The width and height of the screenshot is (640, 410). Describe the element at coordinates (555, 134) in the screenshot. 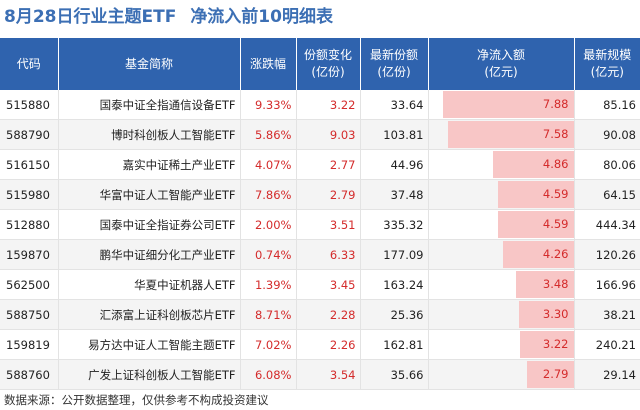

I see `net-inflow-value: 7.58` at that location.